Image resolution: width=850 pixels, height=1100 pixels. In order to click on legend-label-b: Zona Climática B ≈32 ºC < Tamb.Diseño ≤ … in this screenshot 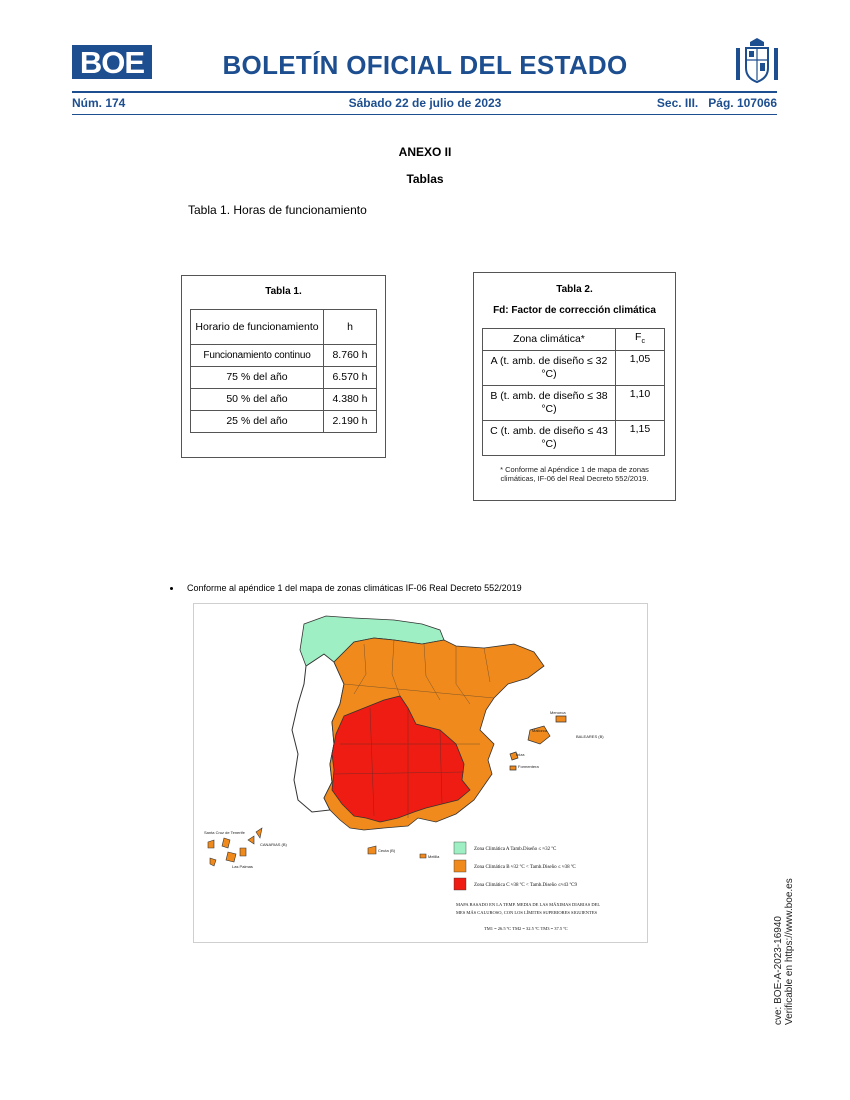, I will do `click(525, 867)`.